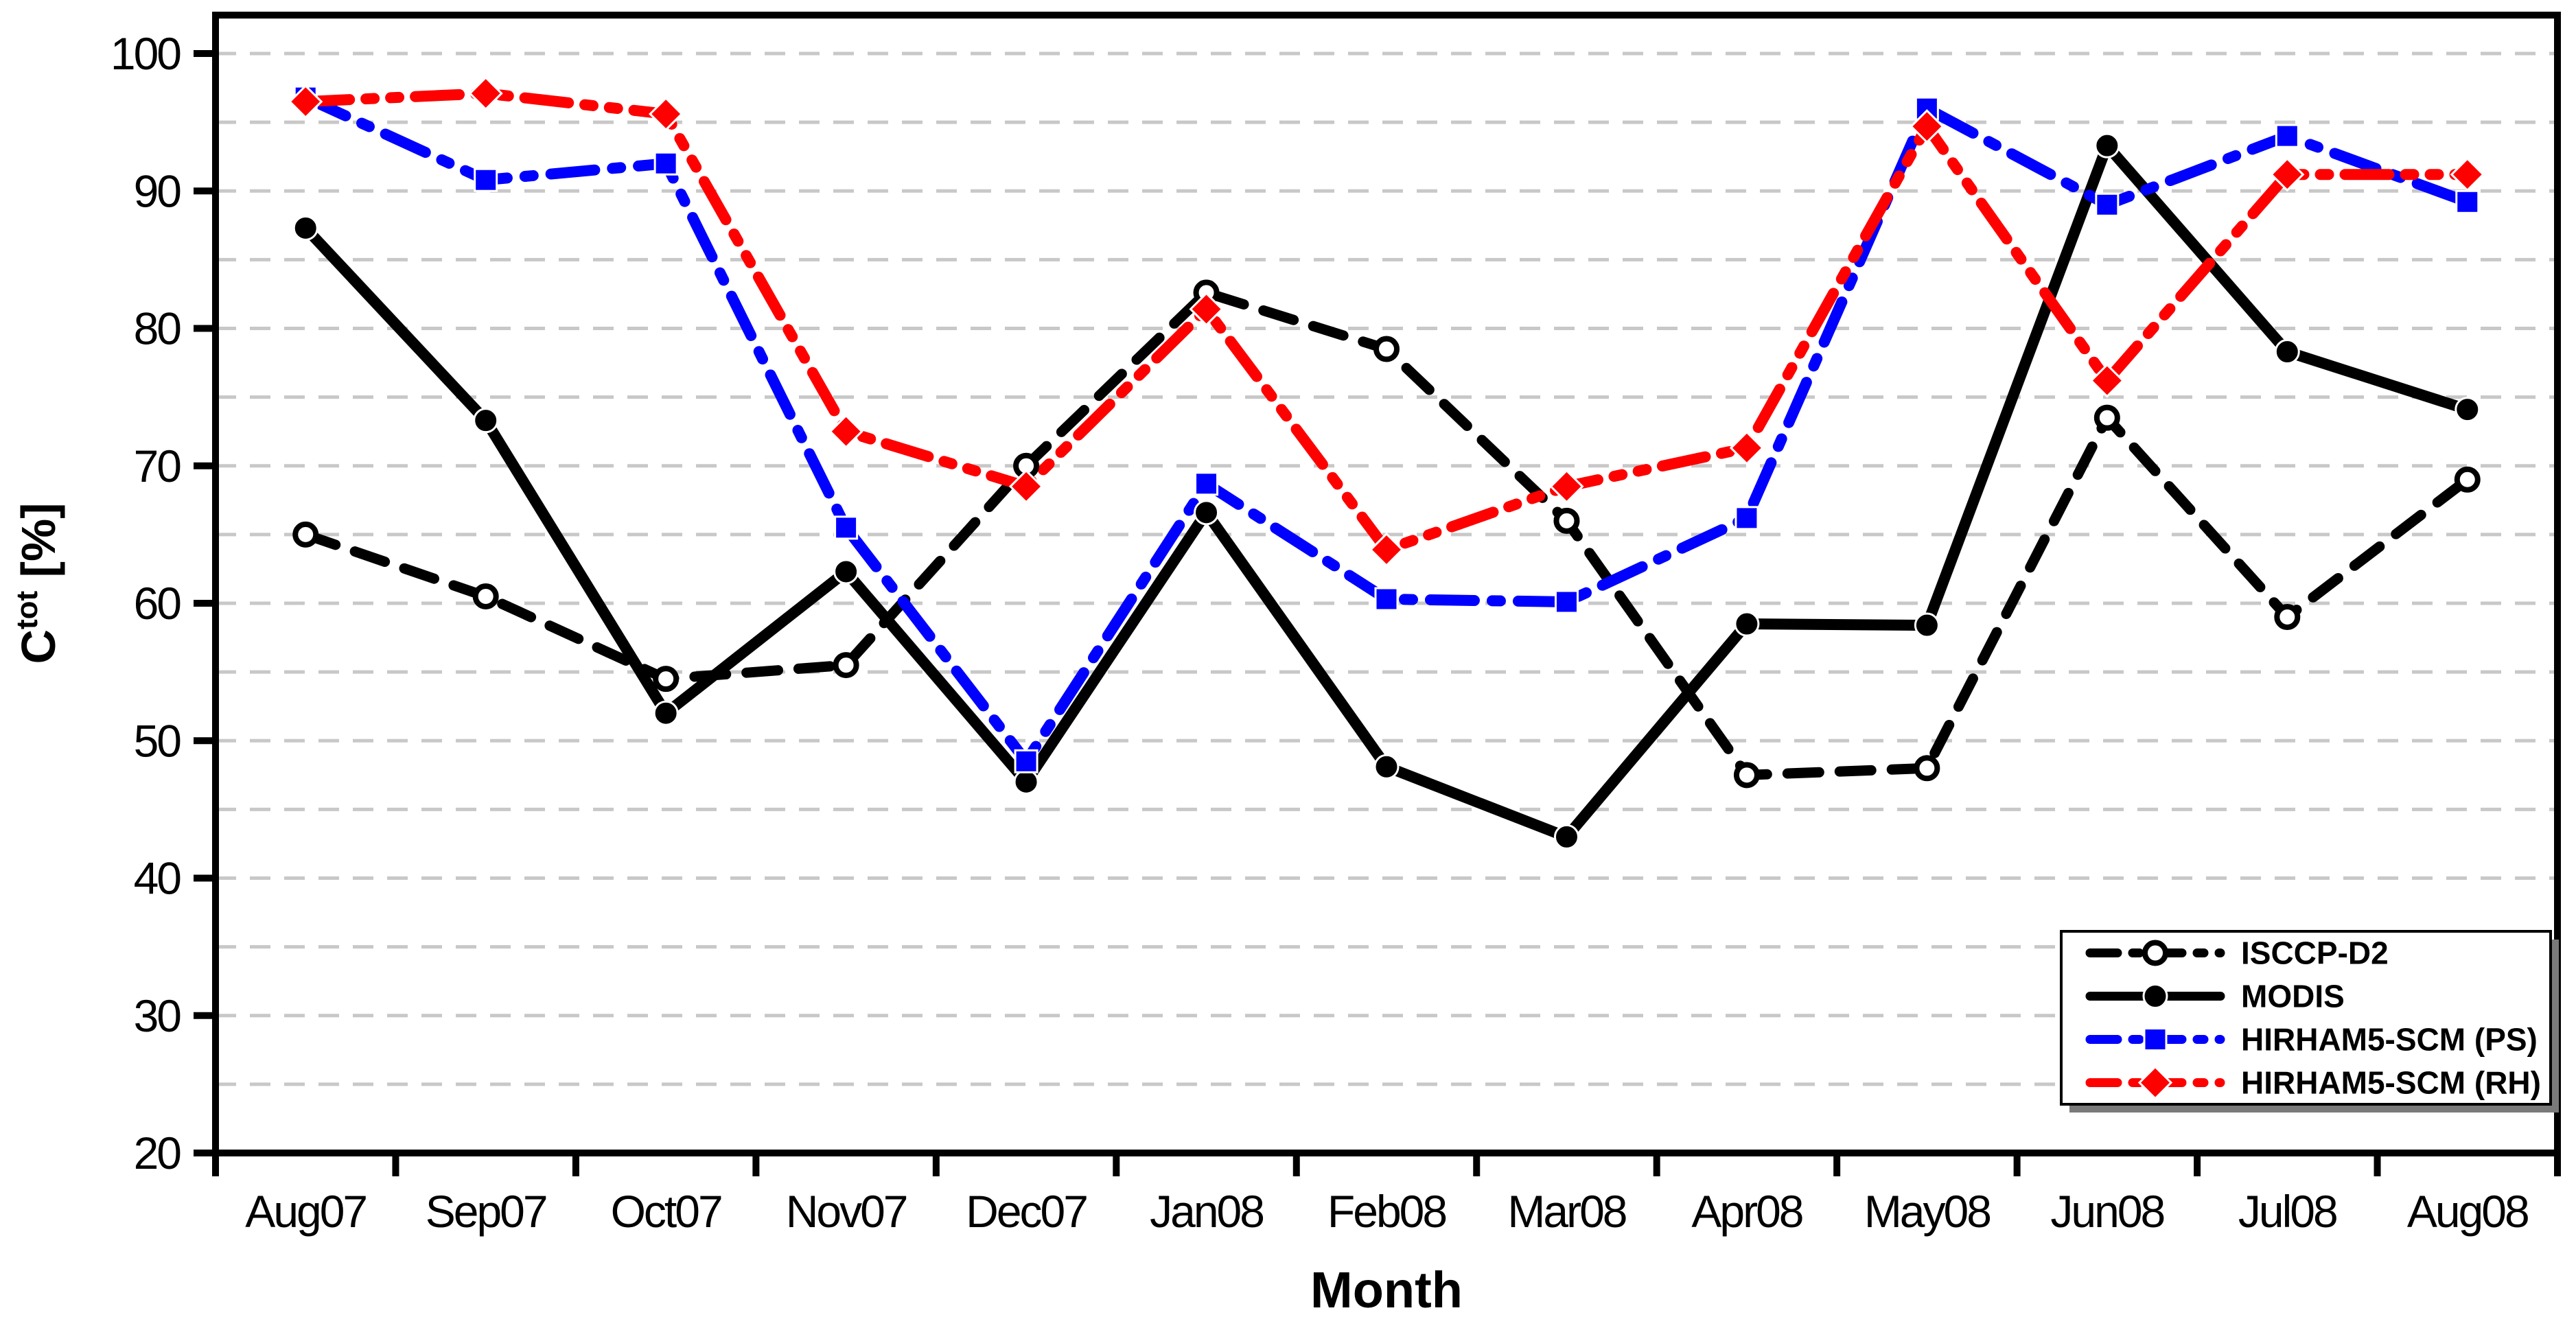 The image size is (2576, 1328). Describe the element at coordinates (157, 1153) in the screenshot. I see `y-tick-label: 20` at that location.